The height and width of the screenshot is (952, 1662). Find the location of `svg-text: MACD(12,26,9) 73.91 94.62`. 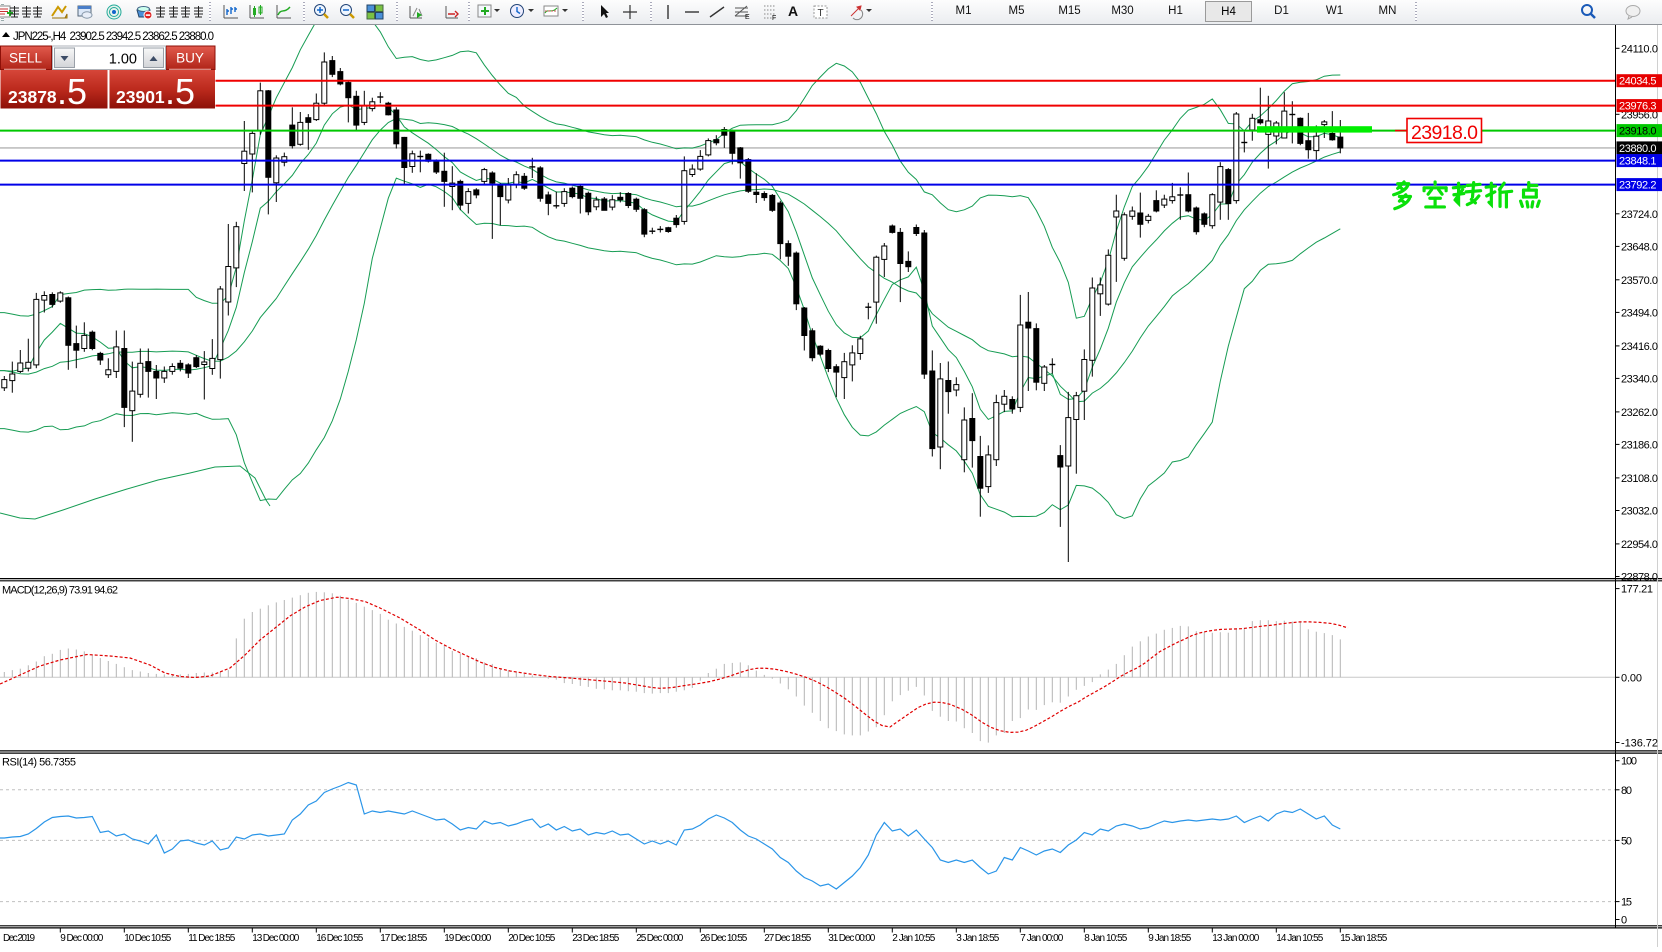

svg-text: MACD(12,26,9) 73.91 94.62 is located at coordinates (60, 591).